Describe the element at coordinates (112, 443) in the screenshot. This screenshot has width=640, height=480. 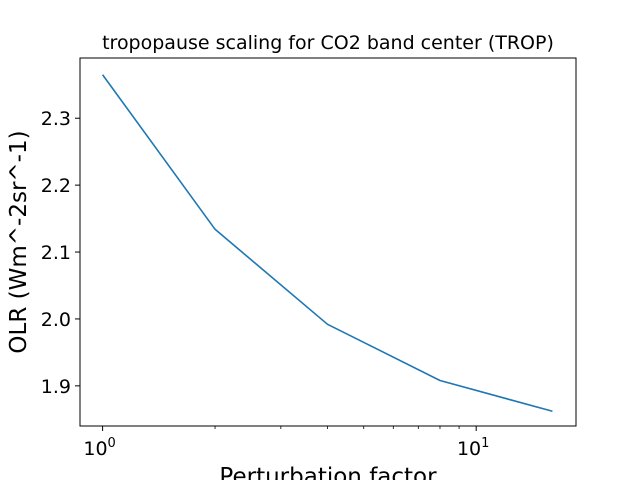
I see `x-tick-exponent: 0` at that location.